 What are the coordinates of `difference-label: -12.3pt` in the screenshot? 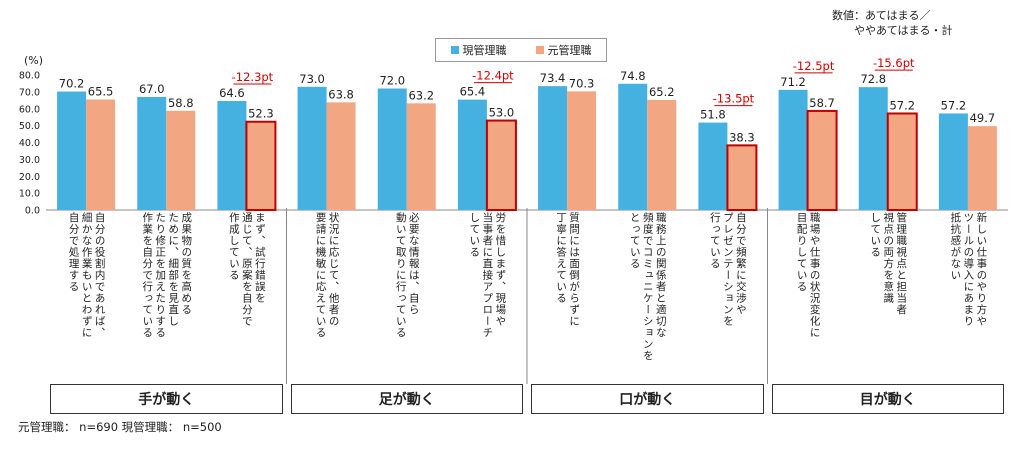 It's located at (253, 77).